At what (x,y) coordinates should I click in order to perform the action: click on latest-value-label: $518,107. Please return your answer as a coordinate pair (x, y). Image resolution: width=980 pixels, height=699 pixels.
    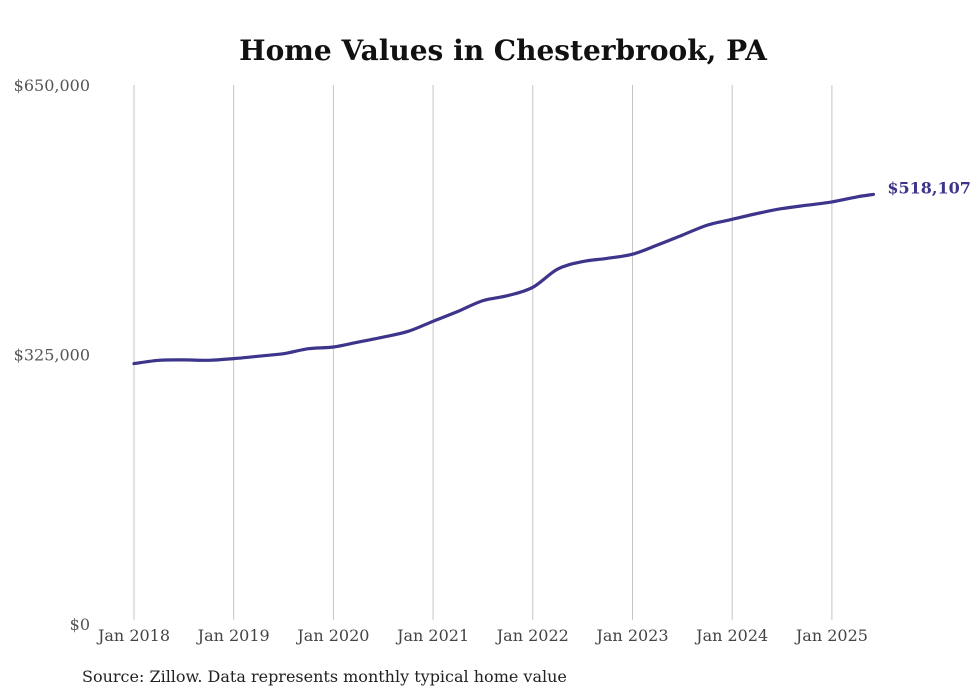
    Looking at the image, I should click on (929, 187).